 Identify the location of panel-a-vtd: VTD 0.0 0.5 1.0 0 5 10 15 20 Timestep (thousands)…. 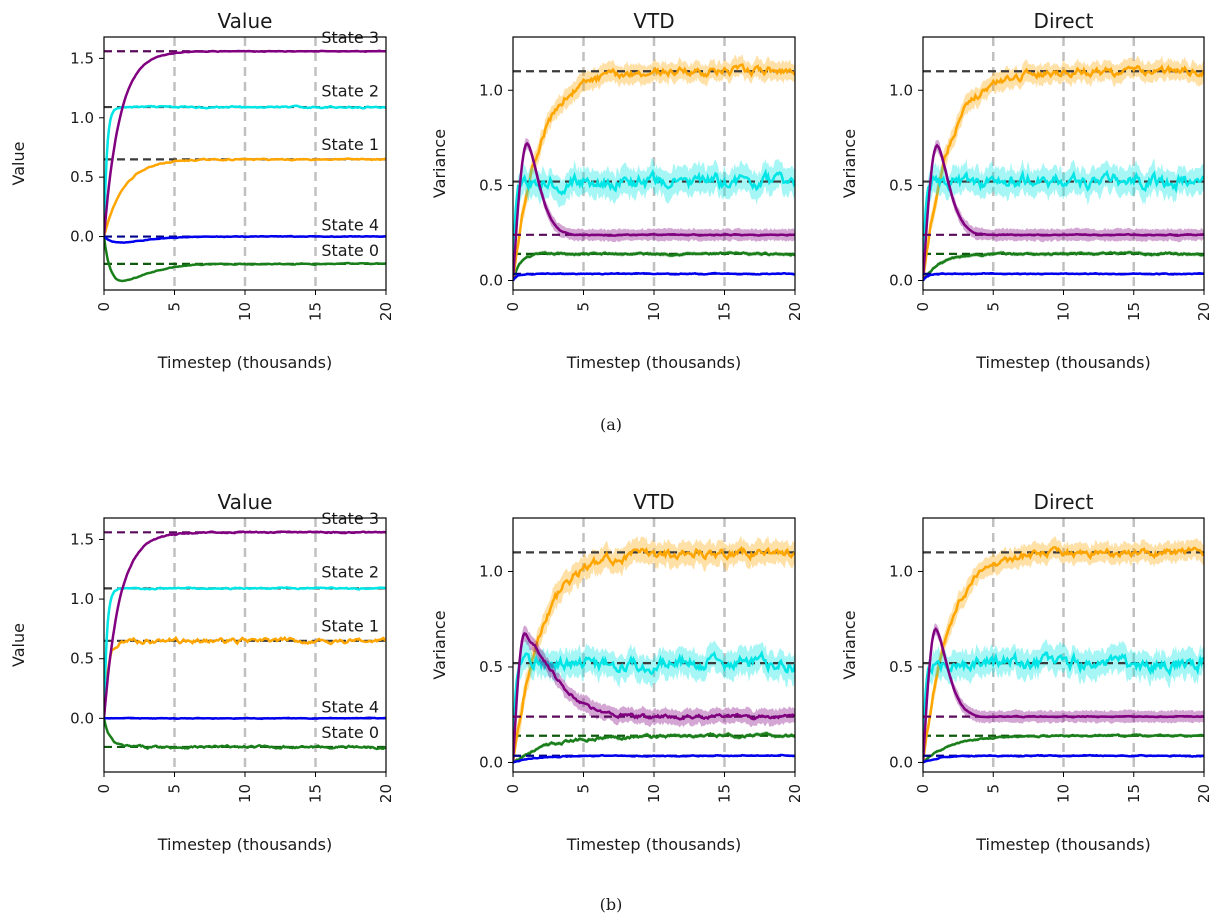
(617, 190).